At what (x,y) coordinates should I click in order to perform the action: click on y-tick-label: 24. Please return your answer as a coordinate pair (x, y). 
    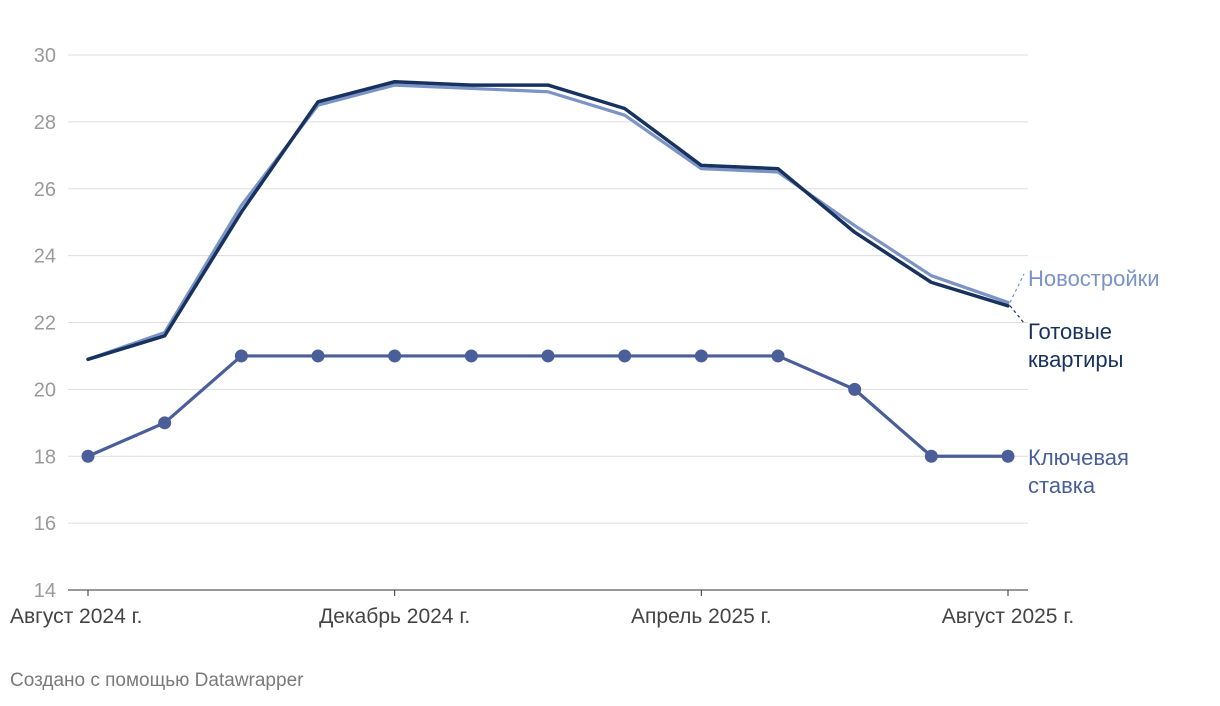
    Looking at the image, I should click on (45, 257).